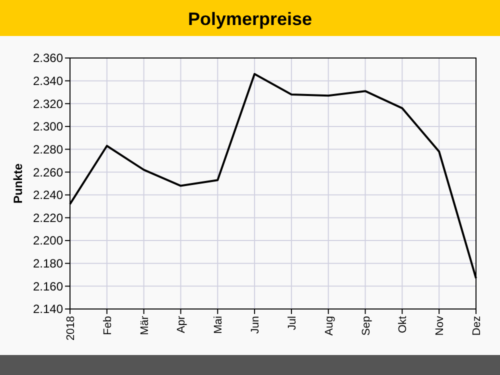 The width and height of the screenshot is (500, 375). What do you see at coordinates (48, 172) in the screenshot?
I see `y-tick-label: 2.260` at bounding box center [48, 172].